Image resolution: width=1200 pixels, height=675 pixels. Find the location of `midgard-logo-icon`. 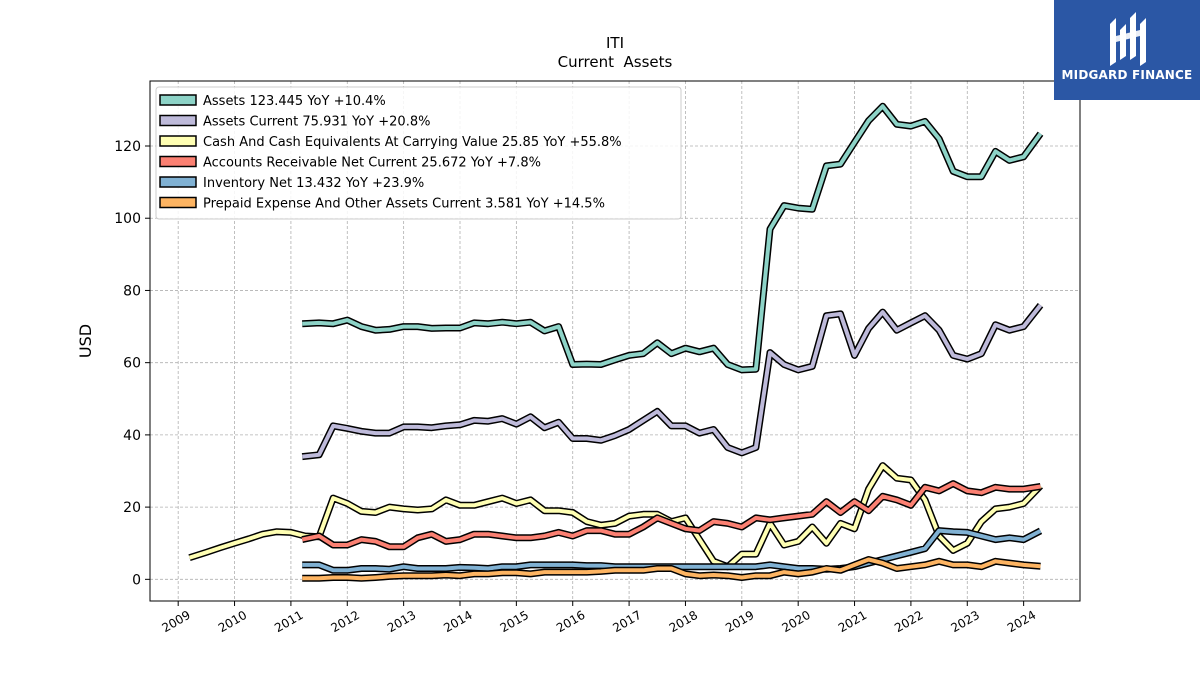

midgard-logo-icon is located at coordinates (1128, 39).